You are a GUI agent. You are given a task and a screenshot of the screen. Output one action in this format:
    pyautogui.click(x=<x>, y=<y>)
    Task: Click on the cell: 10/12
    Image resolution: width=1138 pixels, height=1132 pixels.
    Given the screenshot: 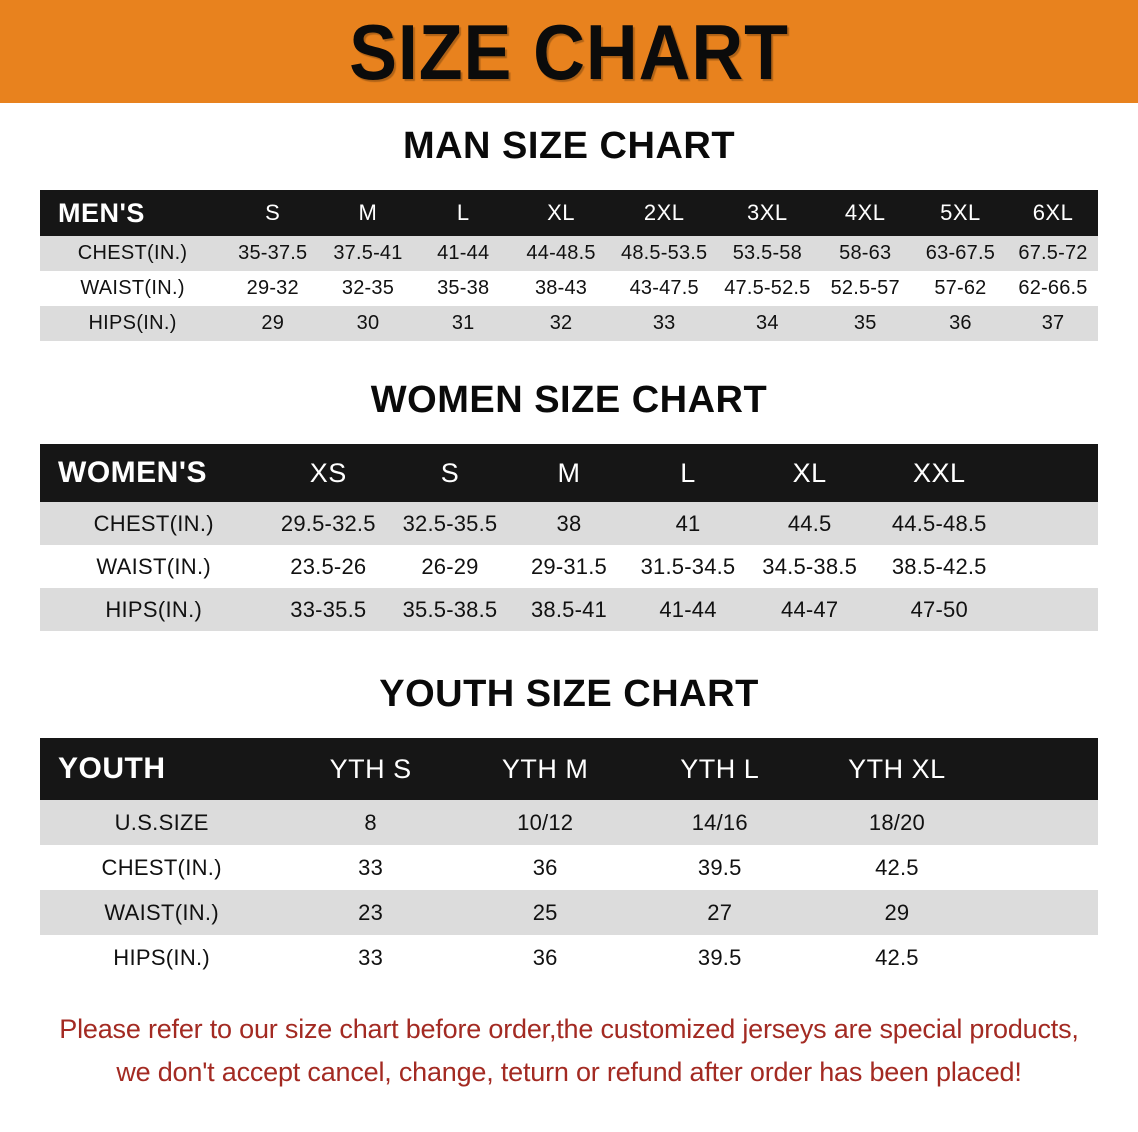 What is the action you would take?
    pyautogui.click(x=545, y=822)
    